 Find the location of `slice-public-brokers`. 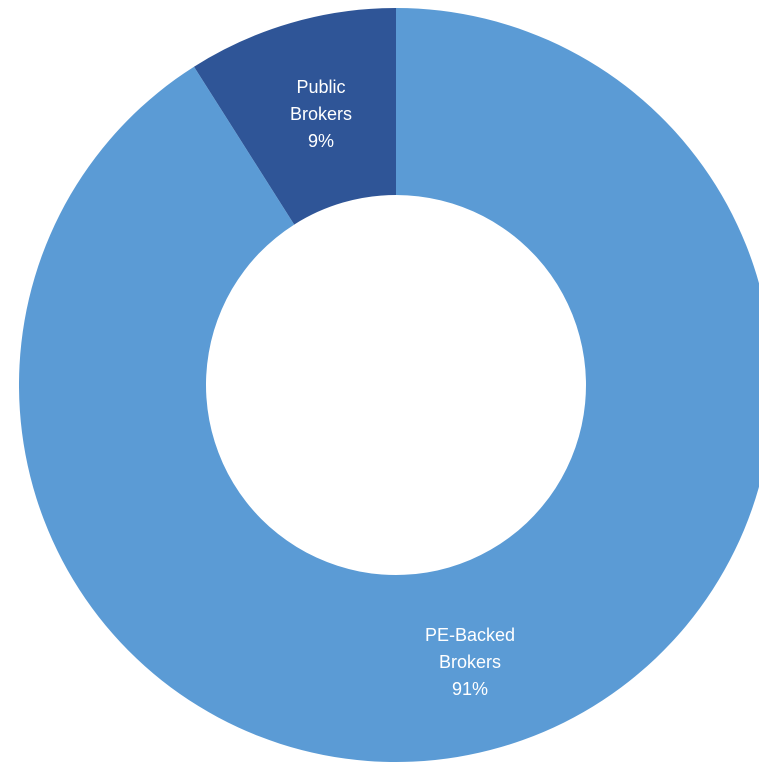

slice-public-brokers is located at coordinates (294, 116).